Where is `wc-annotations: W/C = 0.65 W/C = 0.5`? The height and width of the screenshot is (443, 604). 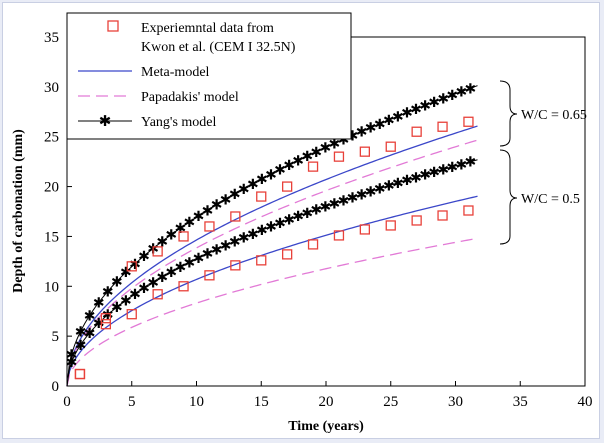
wc-annotations: W/C = 0.65 W/C = 0.5 is located at coordinates (543, 162).